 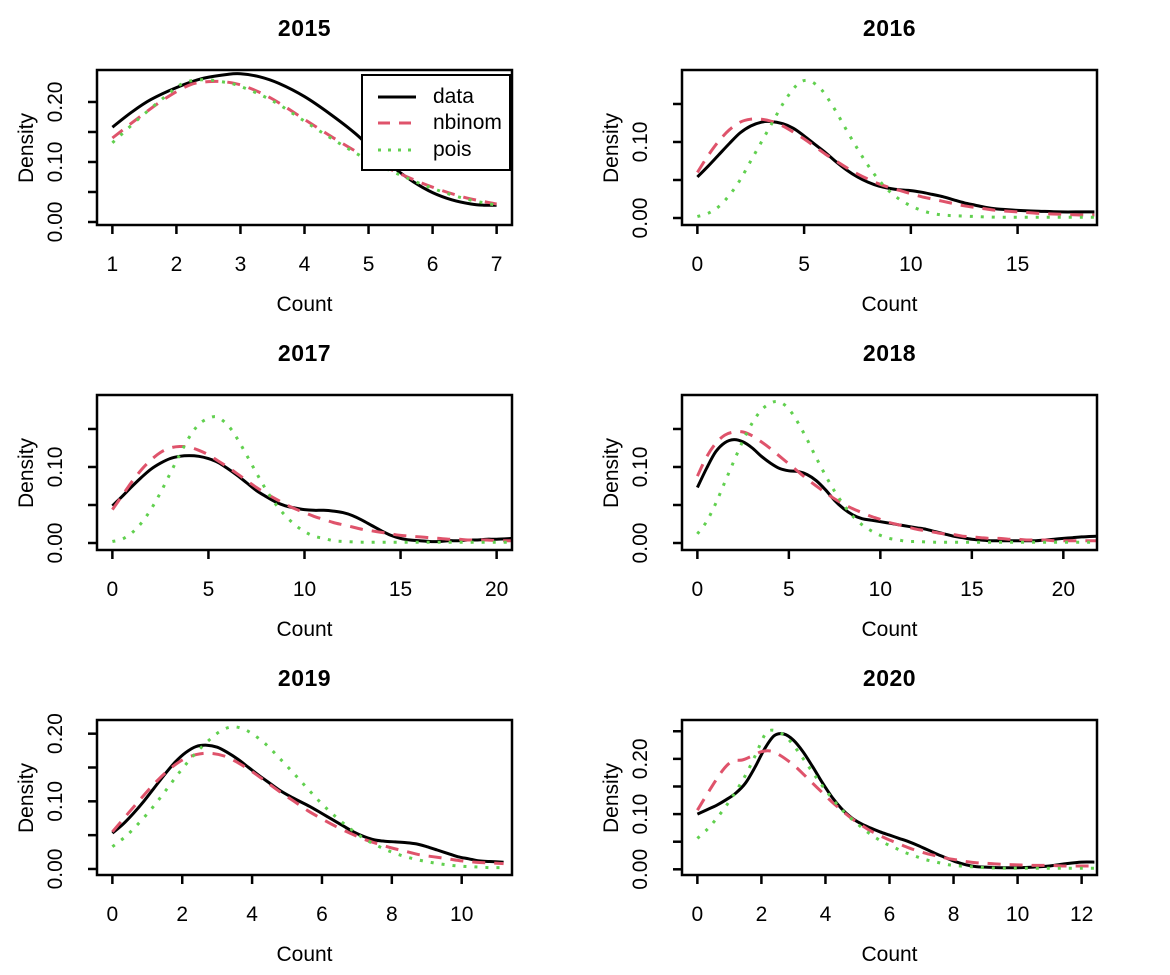 I want to click on plot-area-2015: 1 2 3 4 5 6 7 0.00 0.10 0.20, so click(x=279, y=172).